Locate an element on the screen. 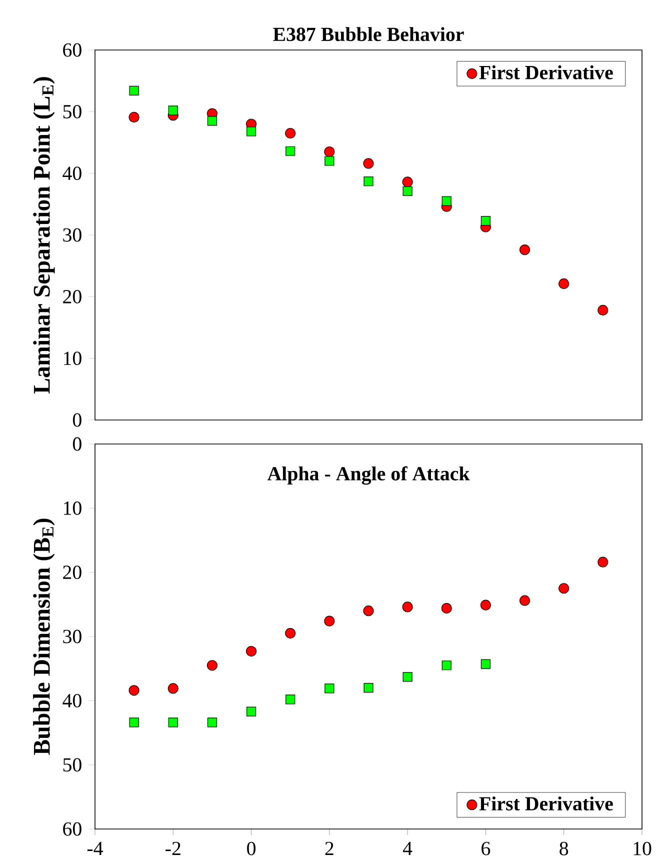  x-tick-label: 0 is located at coordinates (251, 849).